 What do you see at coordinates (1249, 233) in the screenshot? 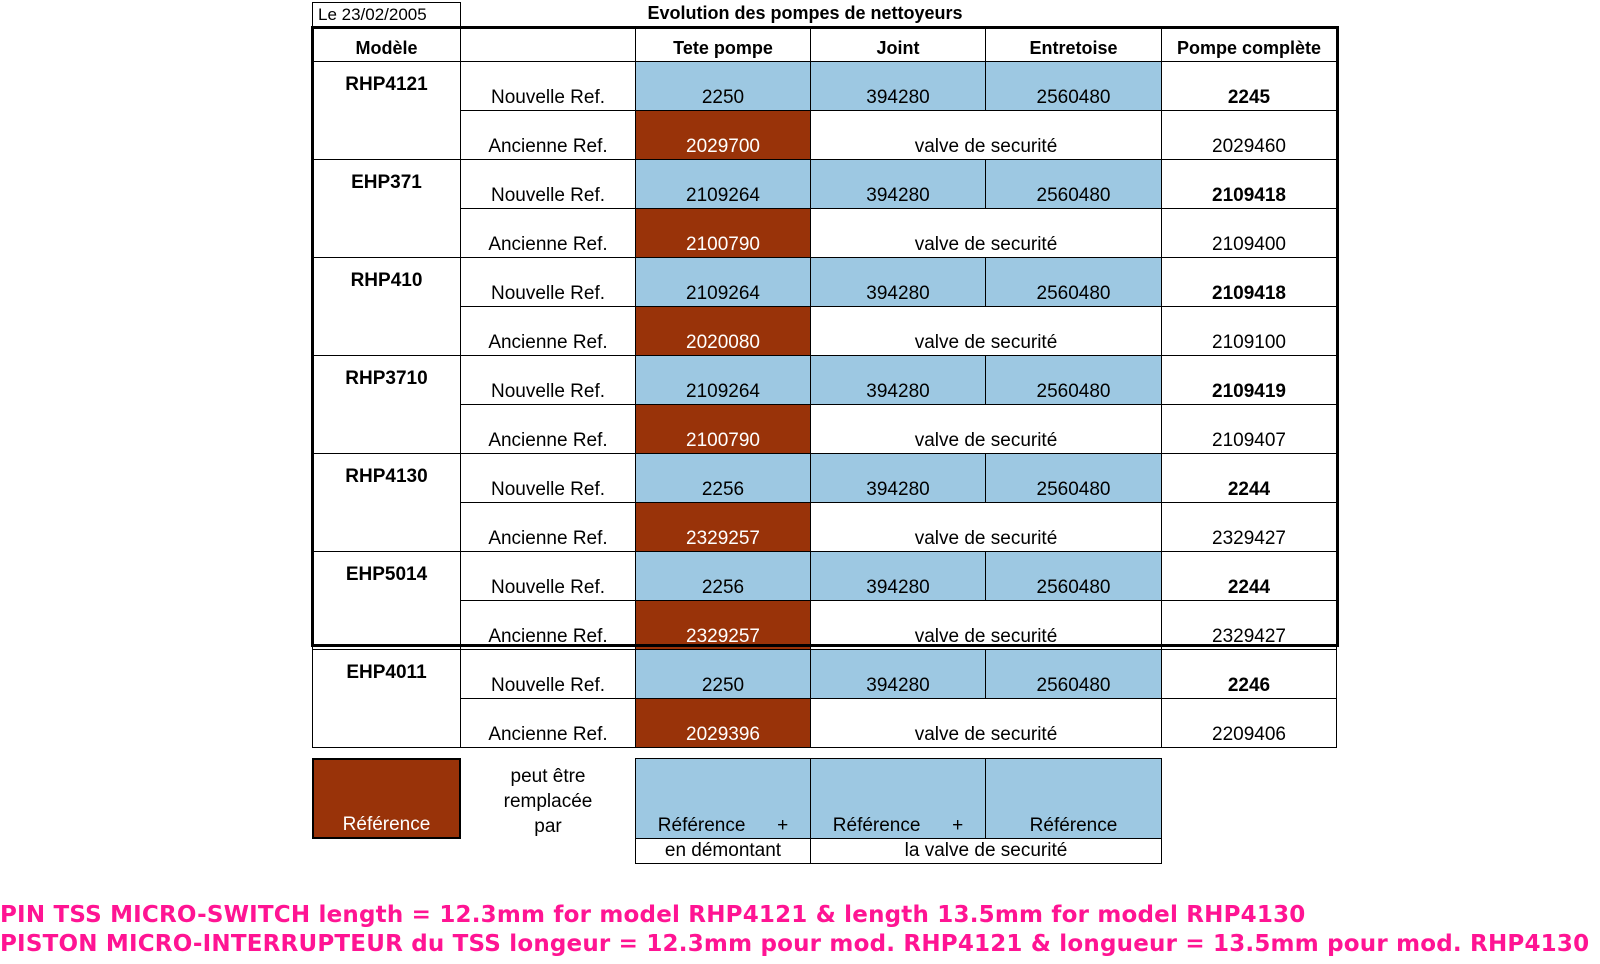
I see `old-pompe-complete: 2109400` at bounding box center [1249, 233].